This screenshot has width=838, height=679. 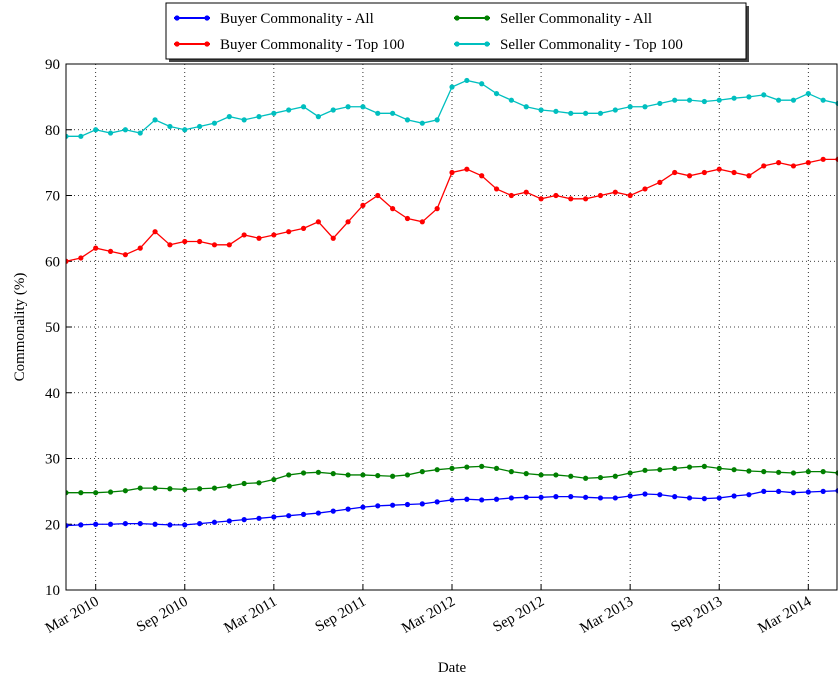 I want to click on y-tick-label: 40, so click(x=52, y=394).